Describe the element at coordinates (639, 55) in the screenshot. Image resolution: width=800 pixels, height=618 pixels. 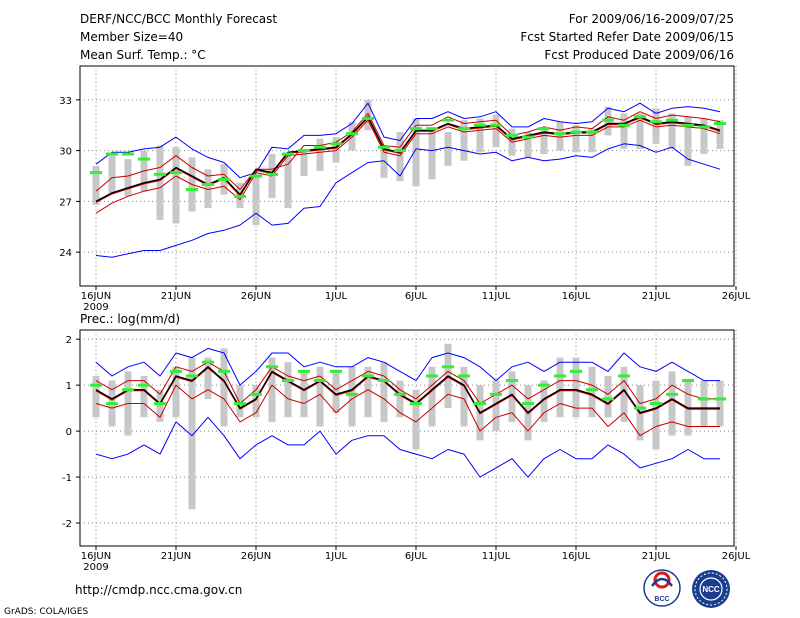
I see `fcst-produced-date: Fcst Produced Date 2009/06/16` at that location.